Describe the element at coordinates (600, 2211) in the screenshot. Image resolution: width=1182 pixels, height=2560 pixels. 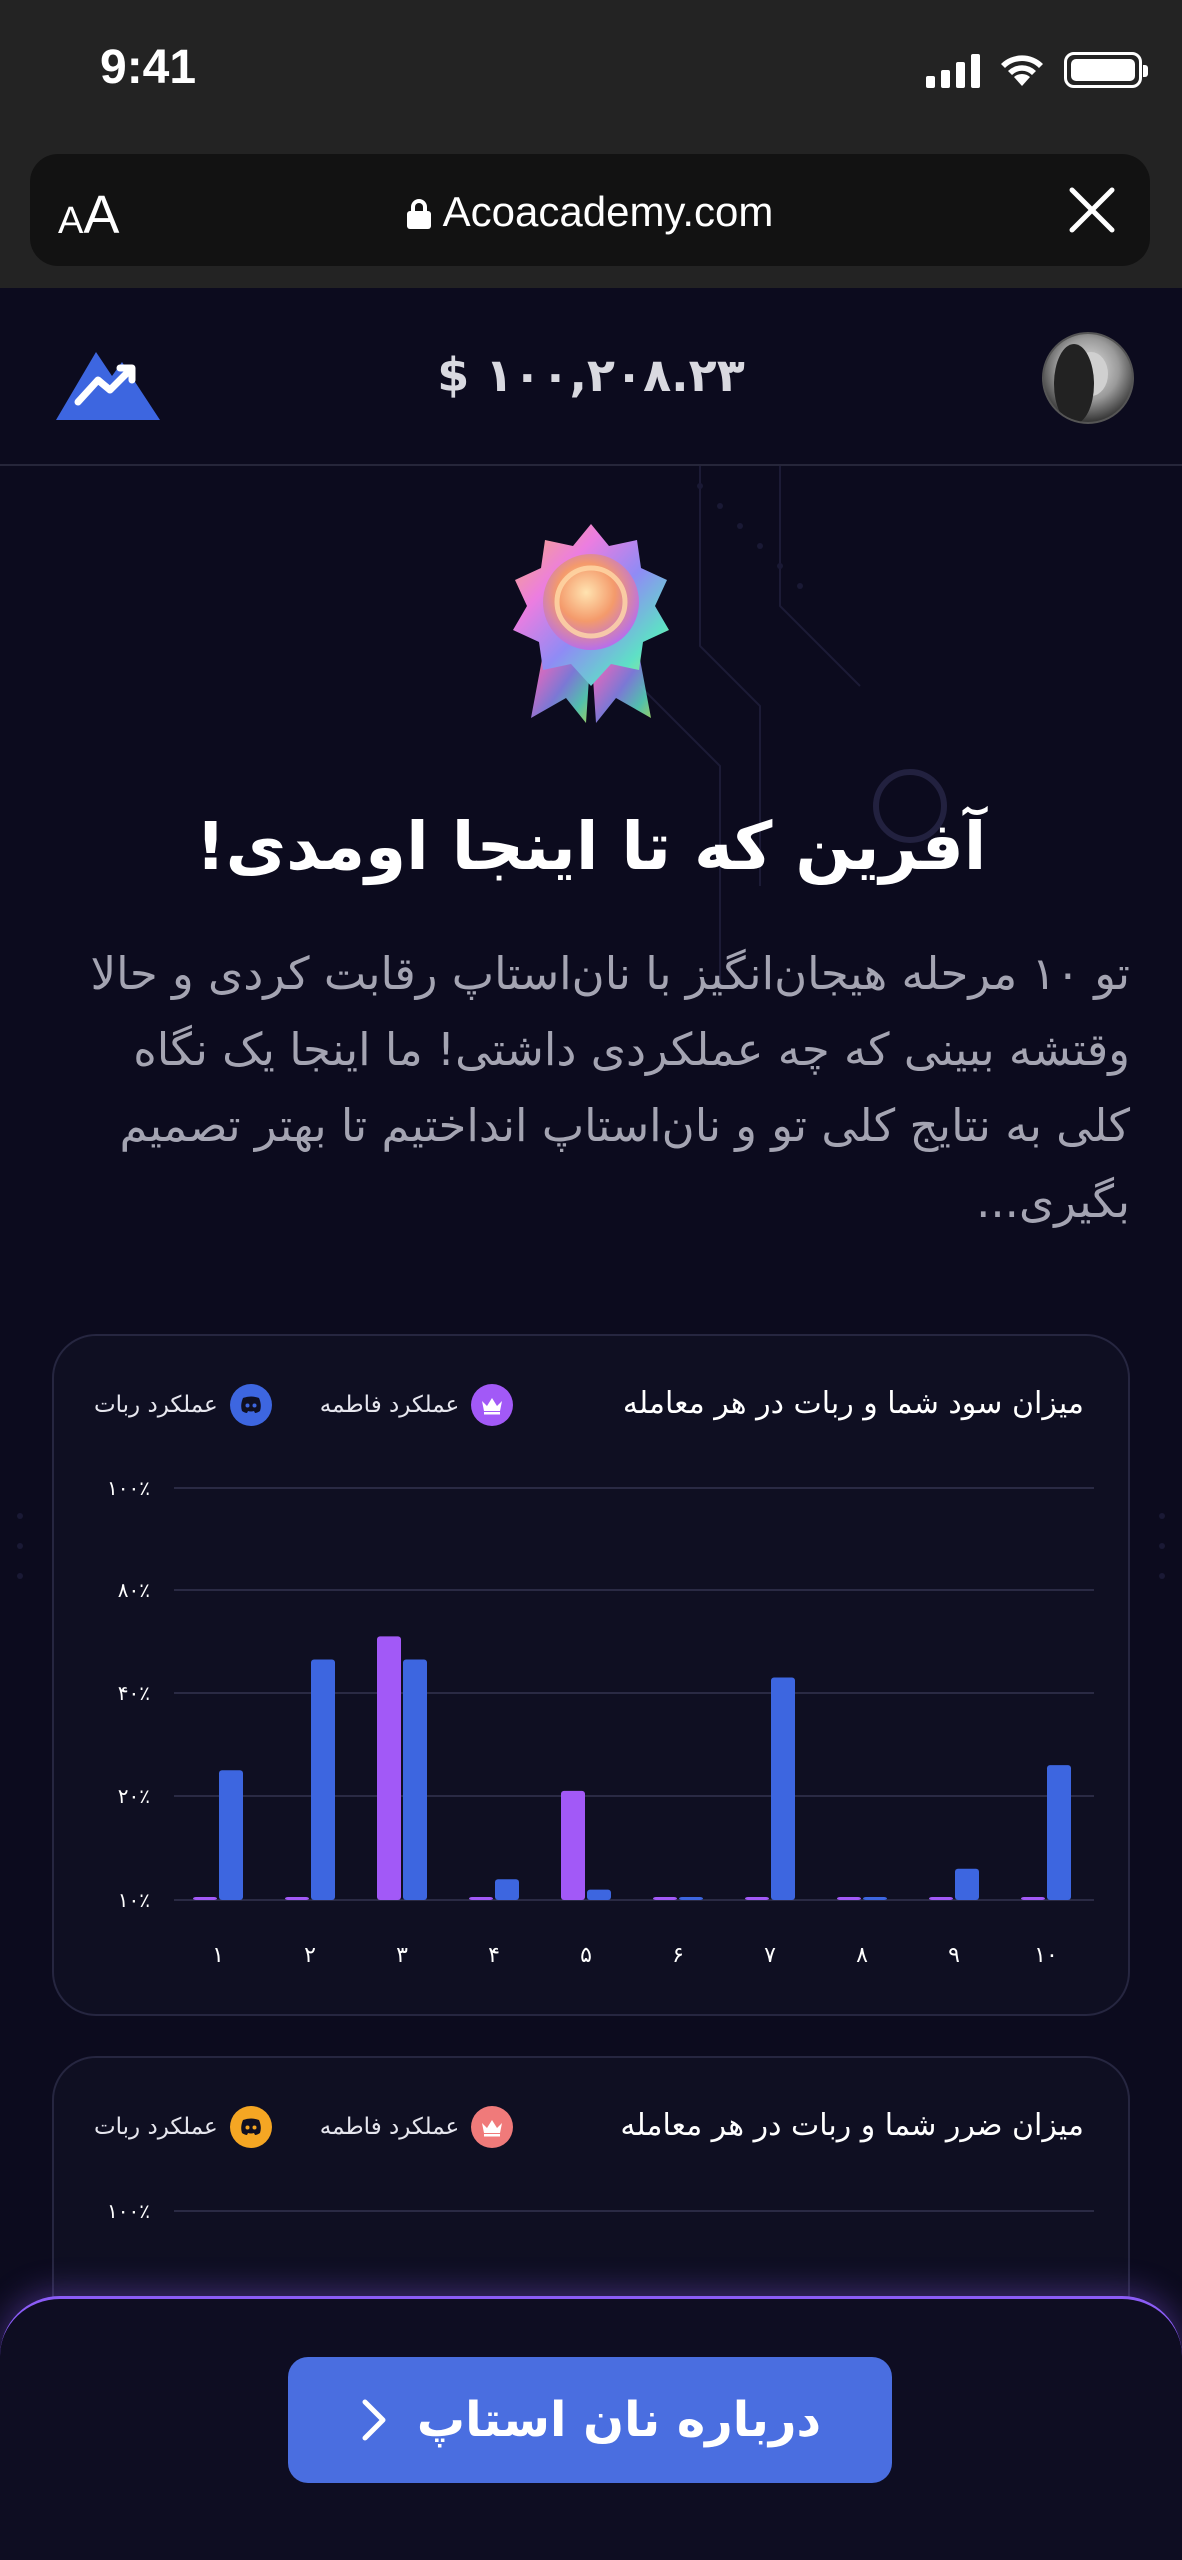
I see `loss-bar-chart: ۱۰۰٪` at that location.